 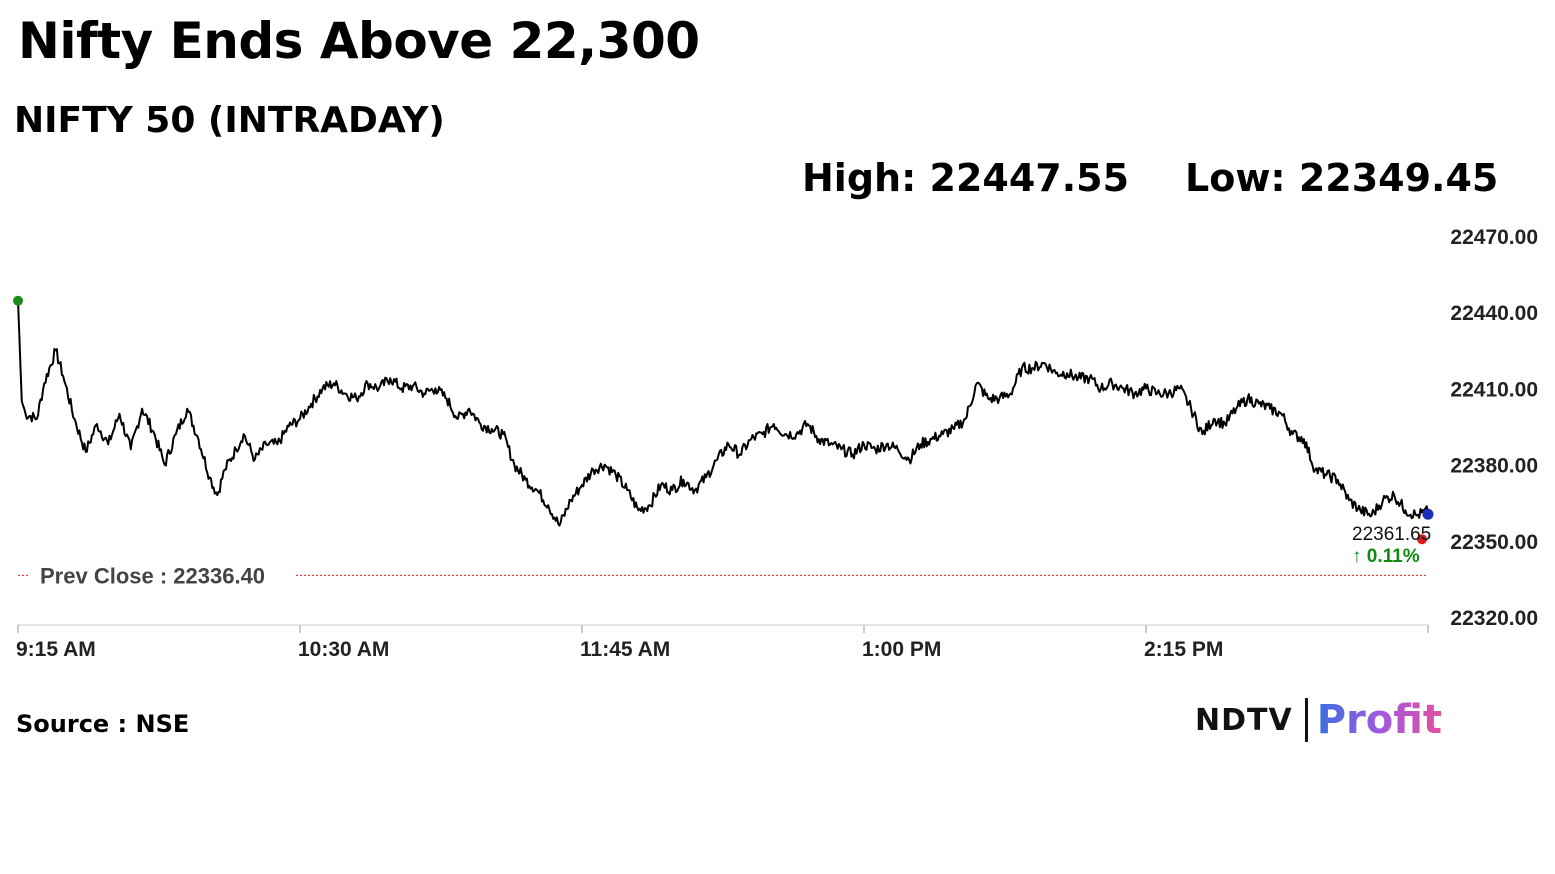 I want to click on y-tick-label: 22470.00, so click(x=1494, y=237).